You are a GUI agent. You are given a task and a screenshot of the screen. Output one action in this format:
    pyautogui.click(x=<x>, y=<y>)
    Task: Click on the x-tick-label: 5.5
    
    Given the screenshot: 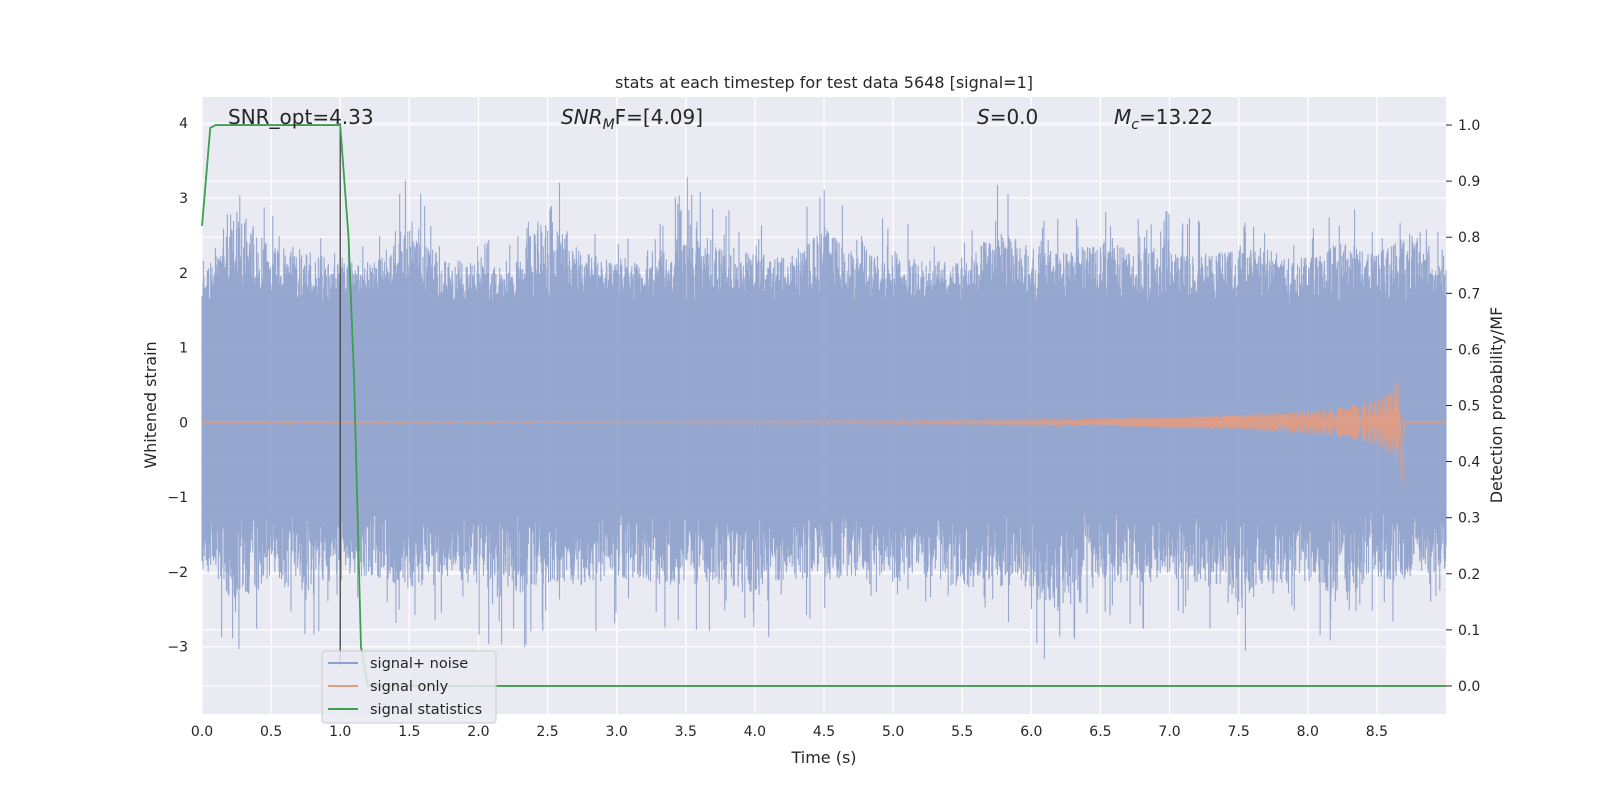 What is the action you would take?
    pyautogui.click(x=962, y=732)
    